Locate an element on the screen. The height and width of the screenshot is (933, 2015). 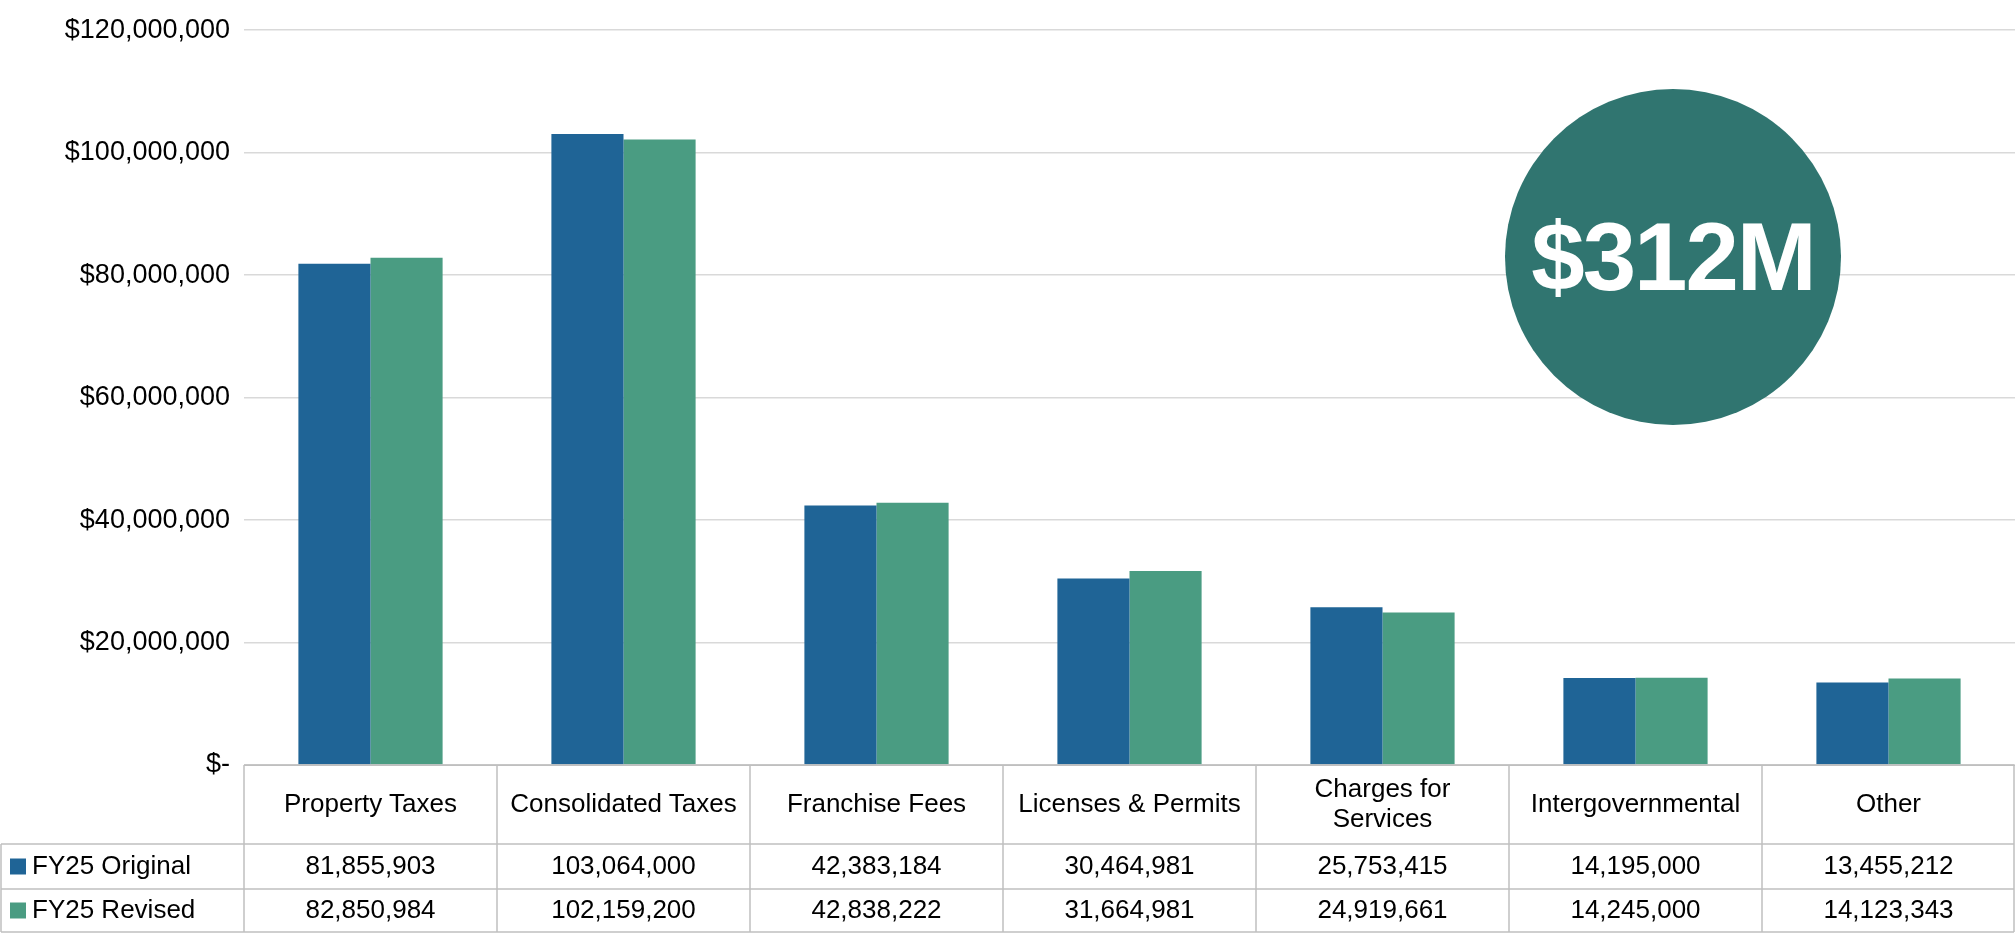
annotation: $312M is located at coordinates (1673, 257).